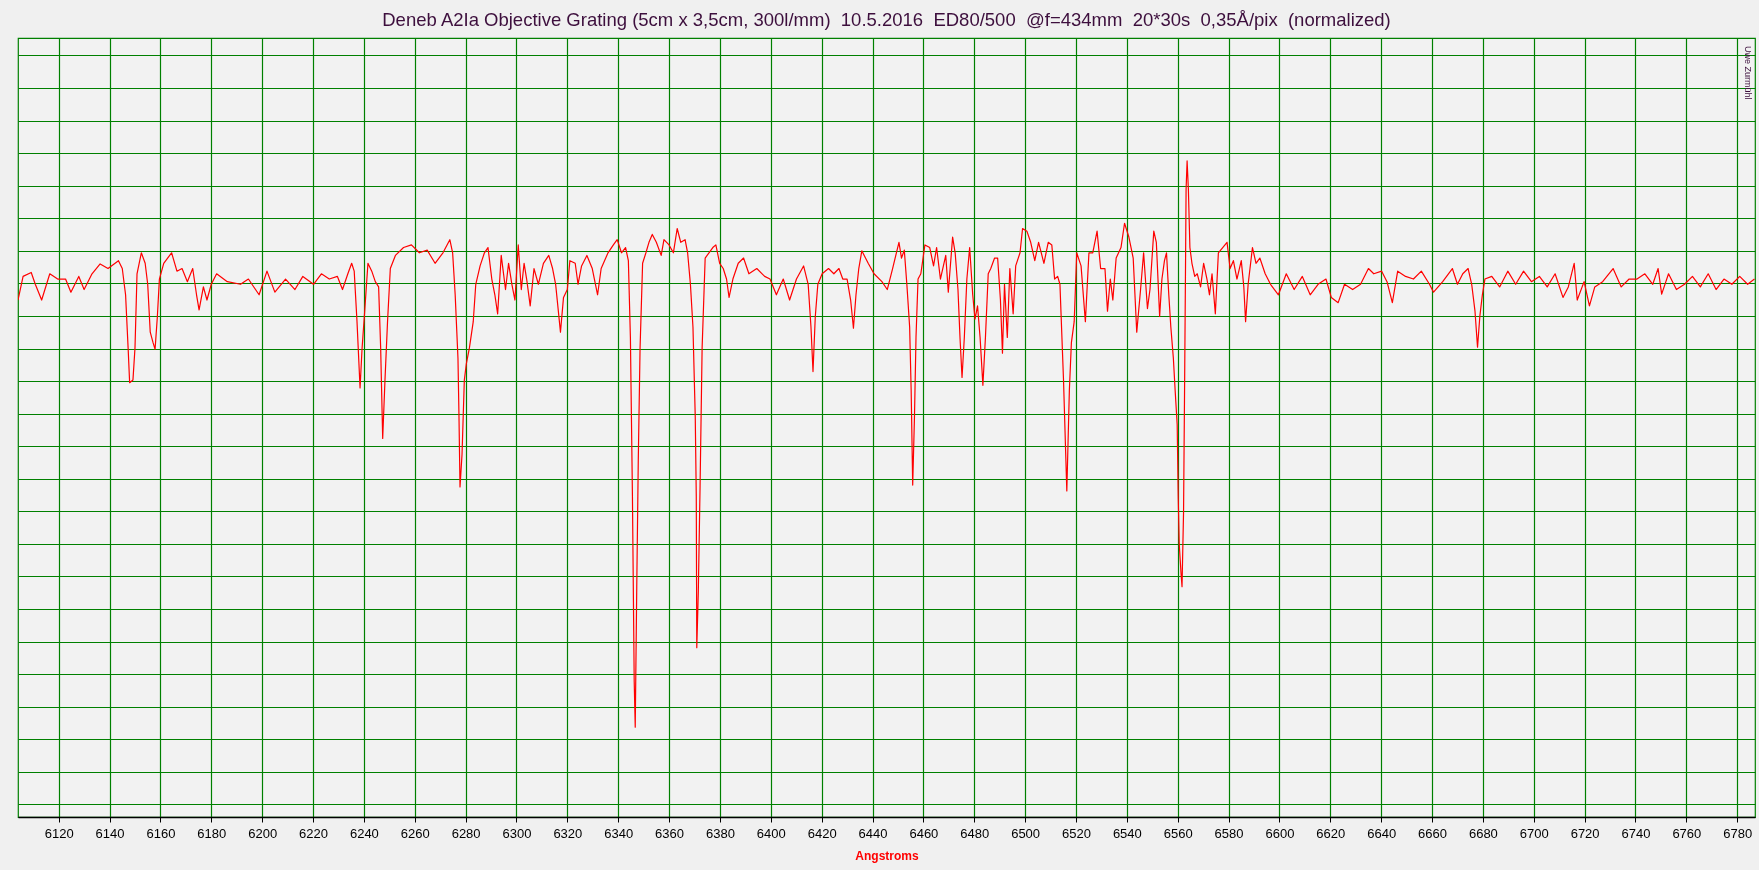 The width and height of the screenshot is (1759, 870). Describe the element at coordinates (313, 833) in the screenshot. I see `x-tick-label: 6220` at that location.